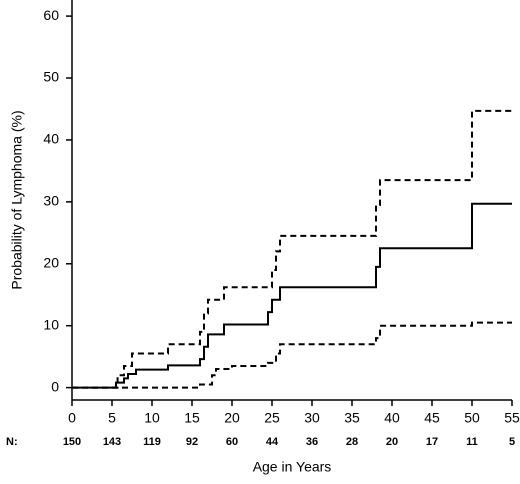 This screenshot has height=484, width=520. I want to click on y-tick-label: 20, so click(51, 262).